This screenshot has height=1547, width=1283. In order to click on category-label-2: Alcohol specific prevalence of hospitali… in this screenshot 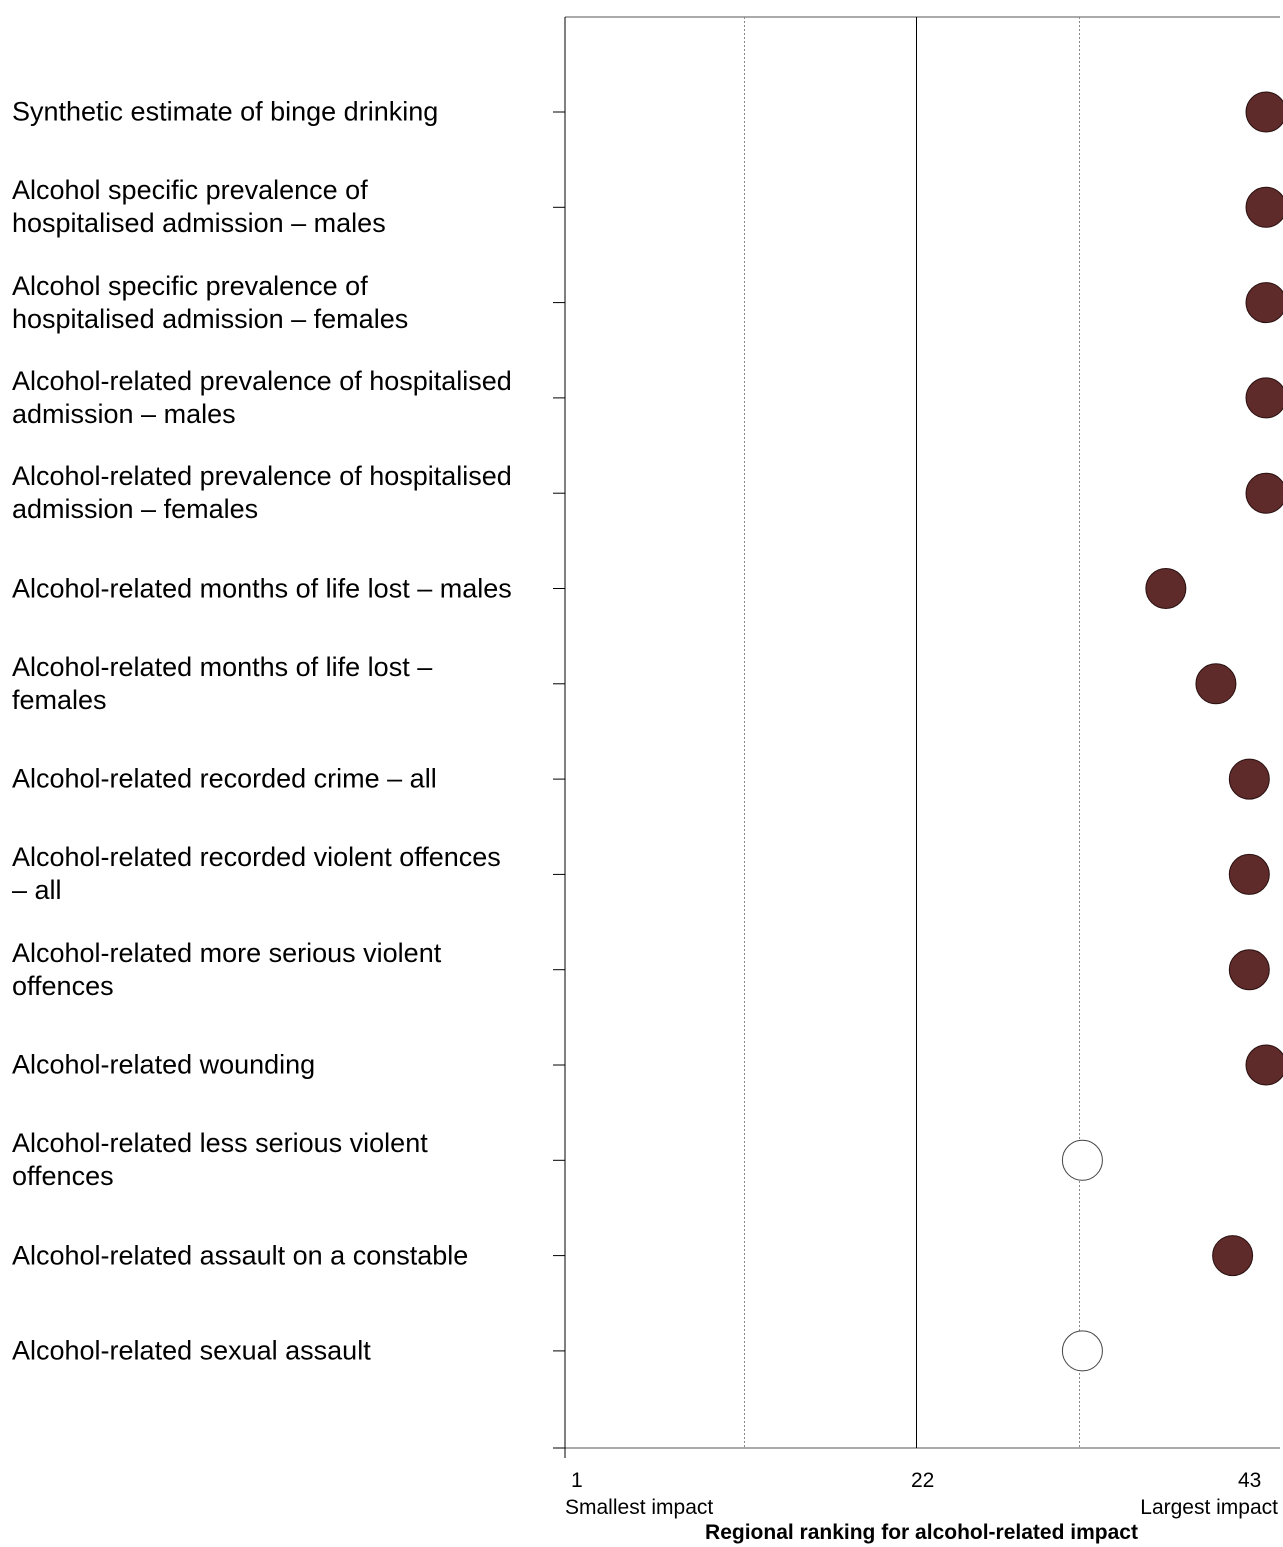, I will do `click(199, 207)`.